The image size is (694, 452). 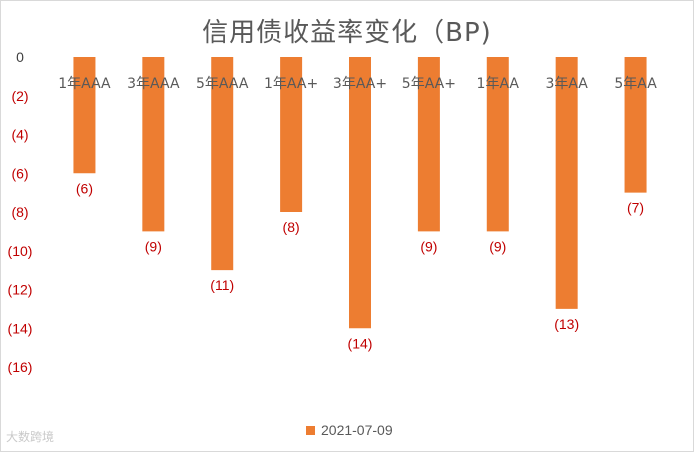 I want to click on category-label: 3年AA+, so click(x=360, y=84).